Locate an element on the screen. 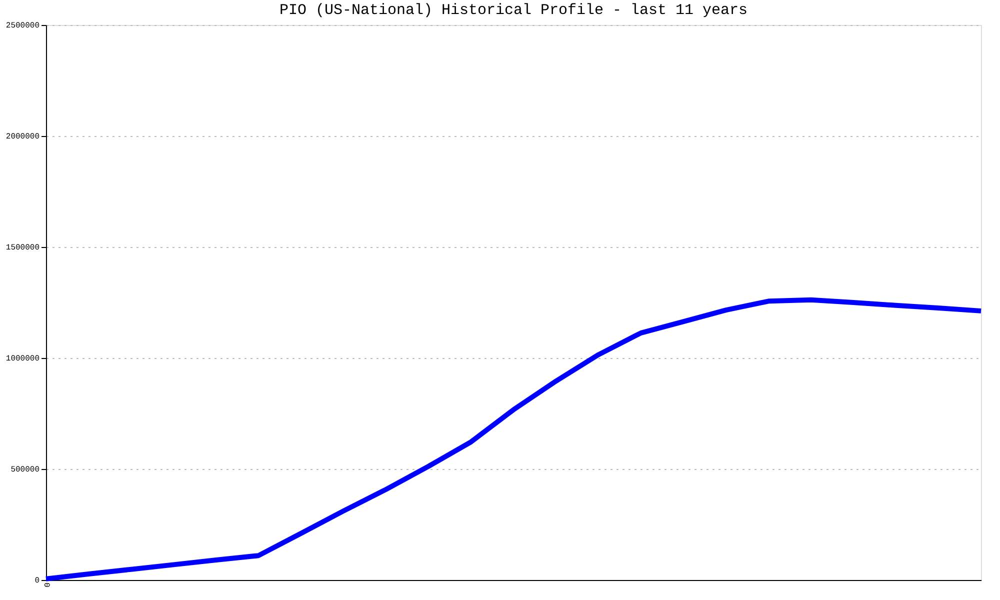  y-tick-label: 1500000 is located at coordinates (23, 248).